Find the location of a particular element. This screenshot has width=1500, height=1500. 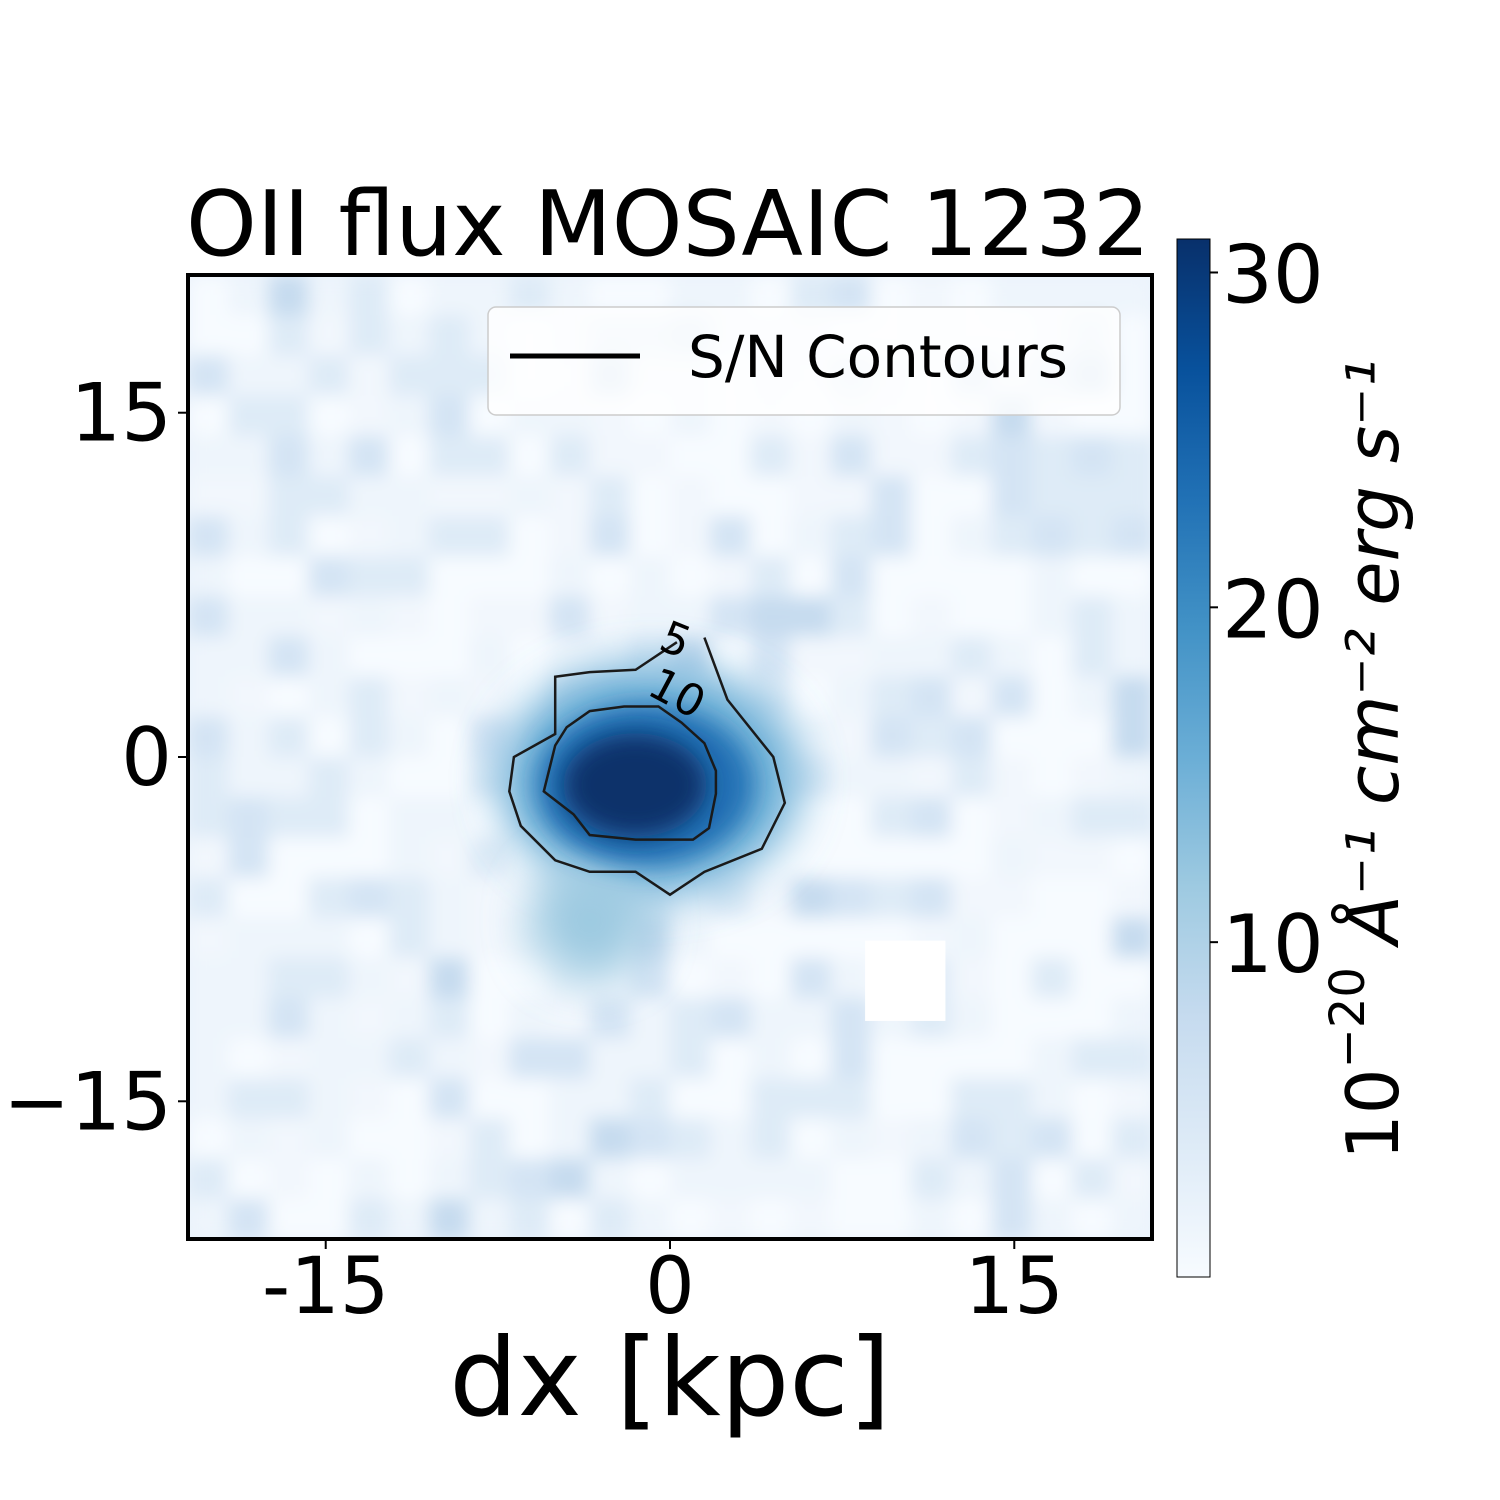

colorbar-gradient is located at coordinates (1193, 758).